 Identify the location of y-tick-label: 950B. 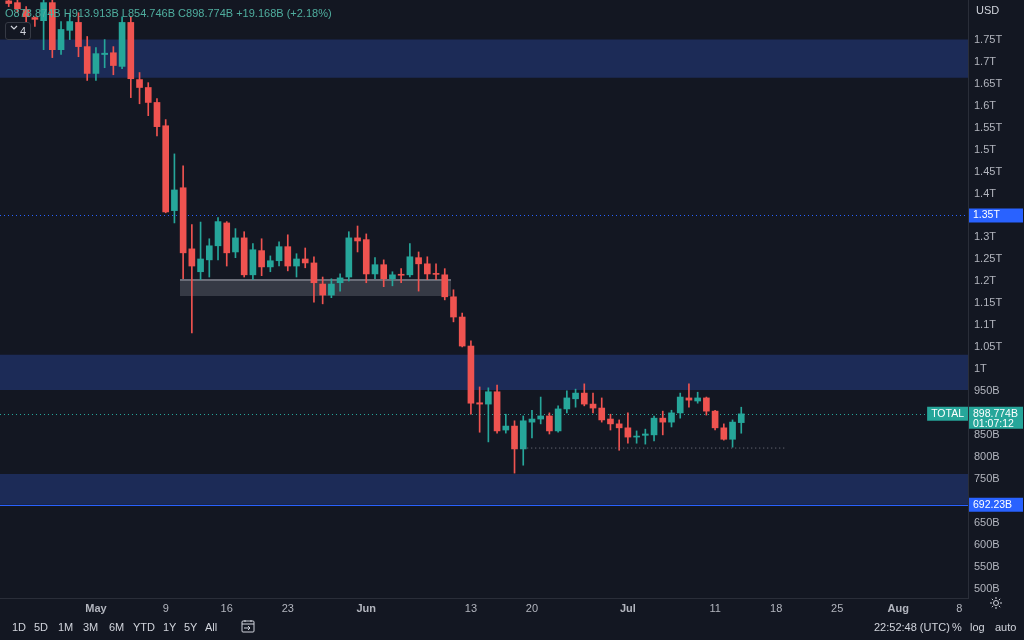
(987, 390).